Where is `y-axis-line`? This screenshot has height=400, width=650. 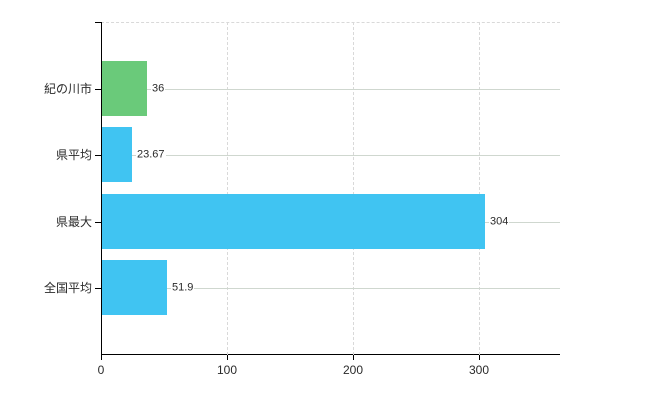
y-axis-line is located at coordinates (101, 188).